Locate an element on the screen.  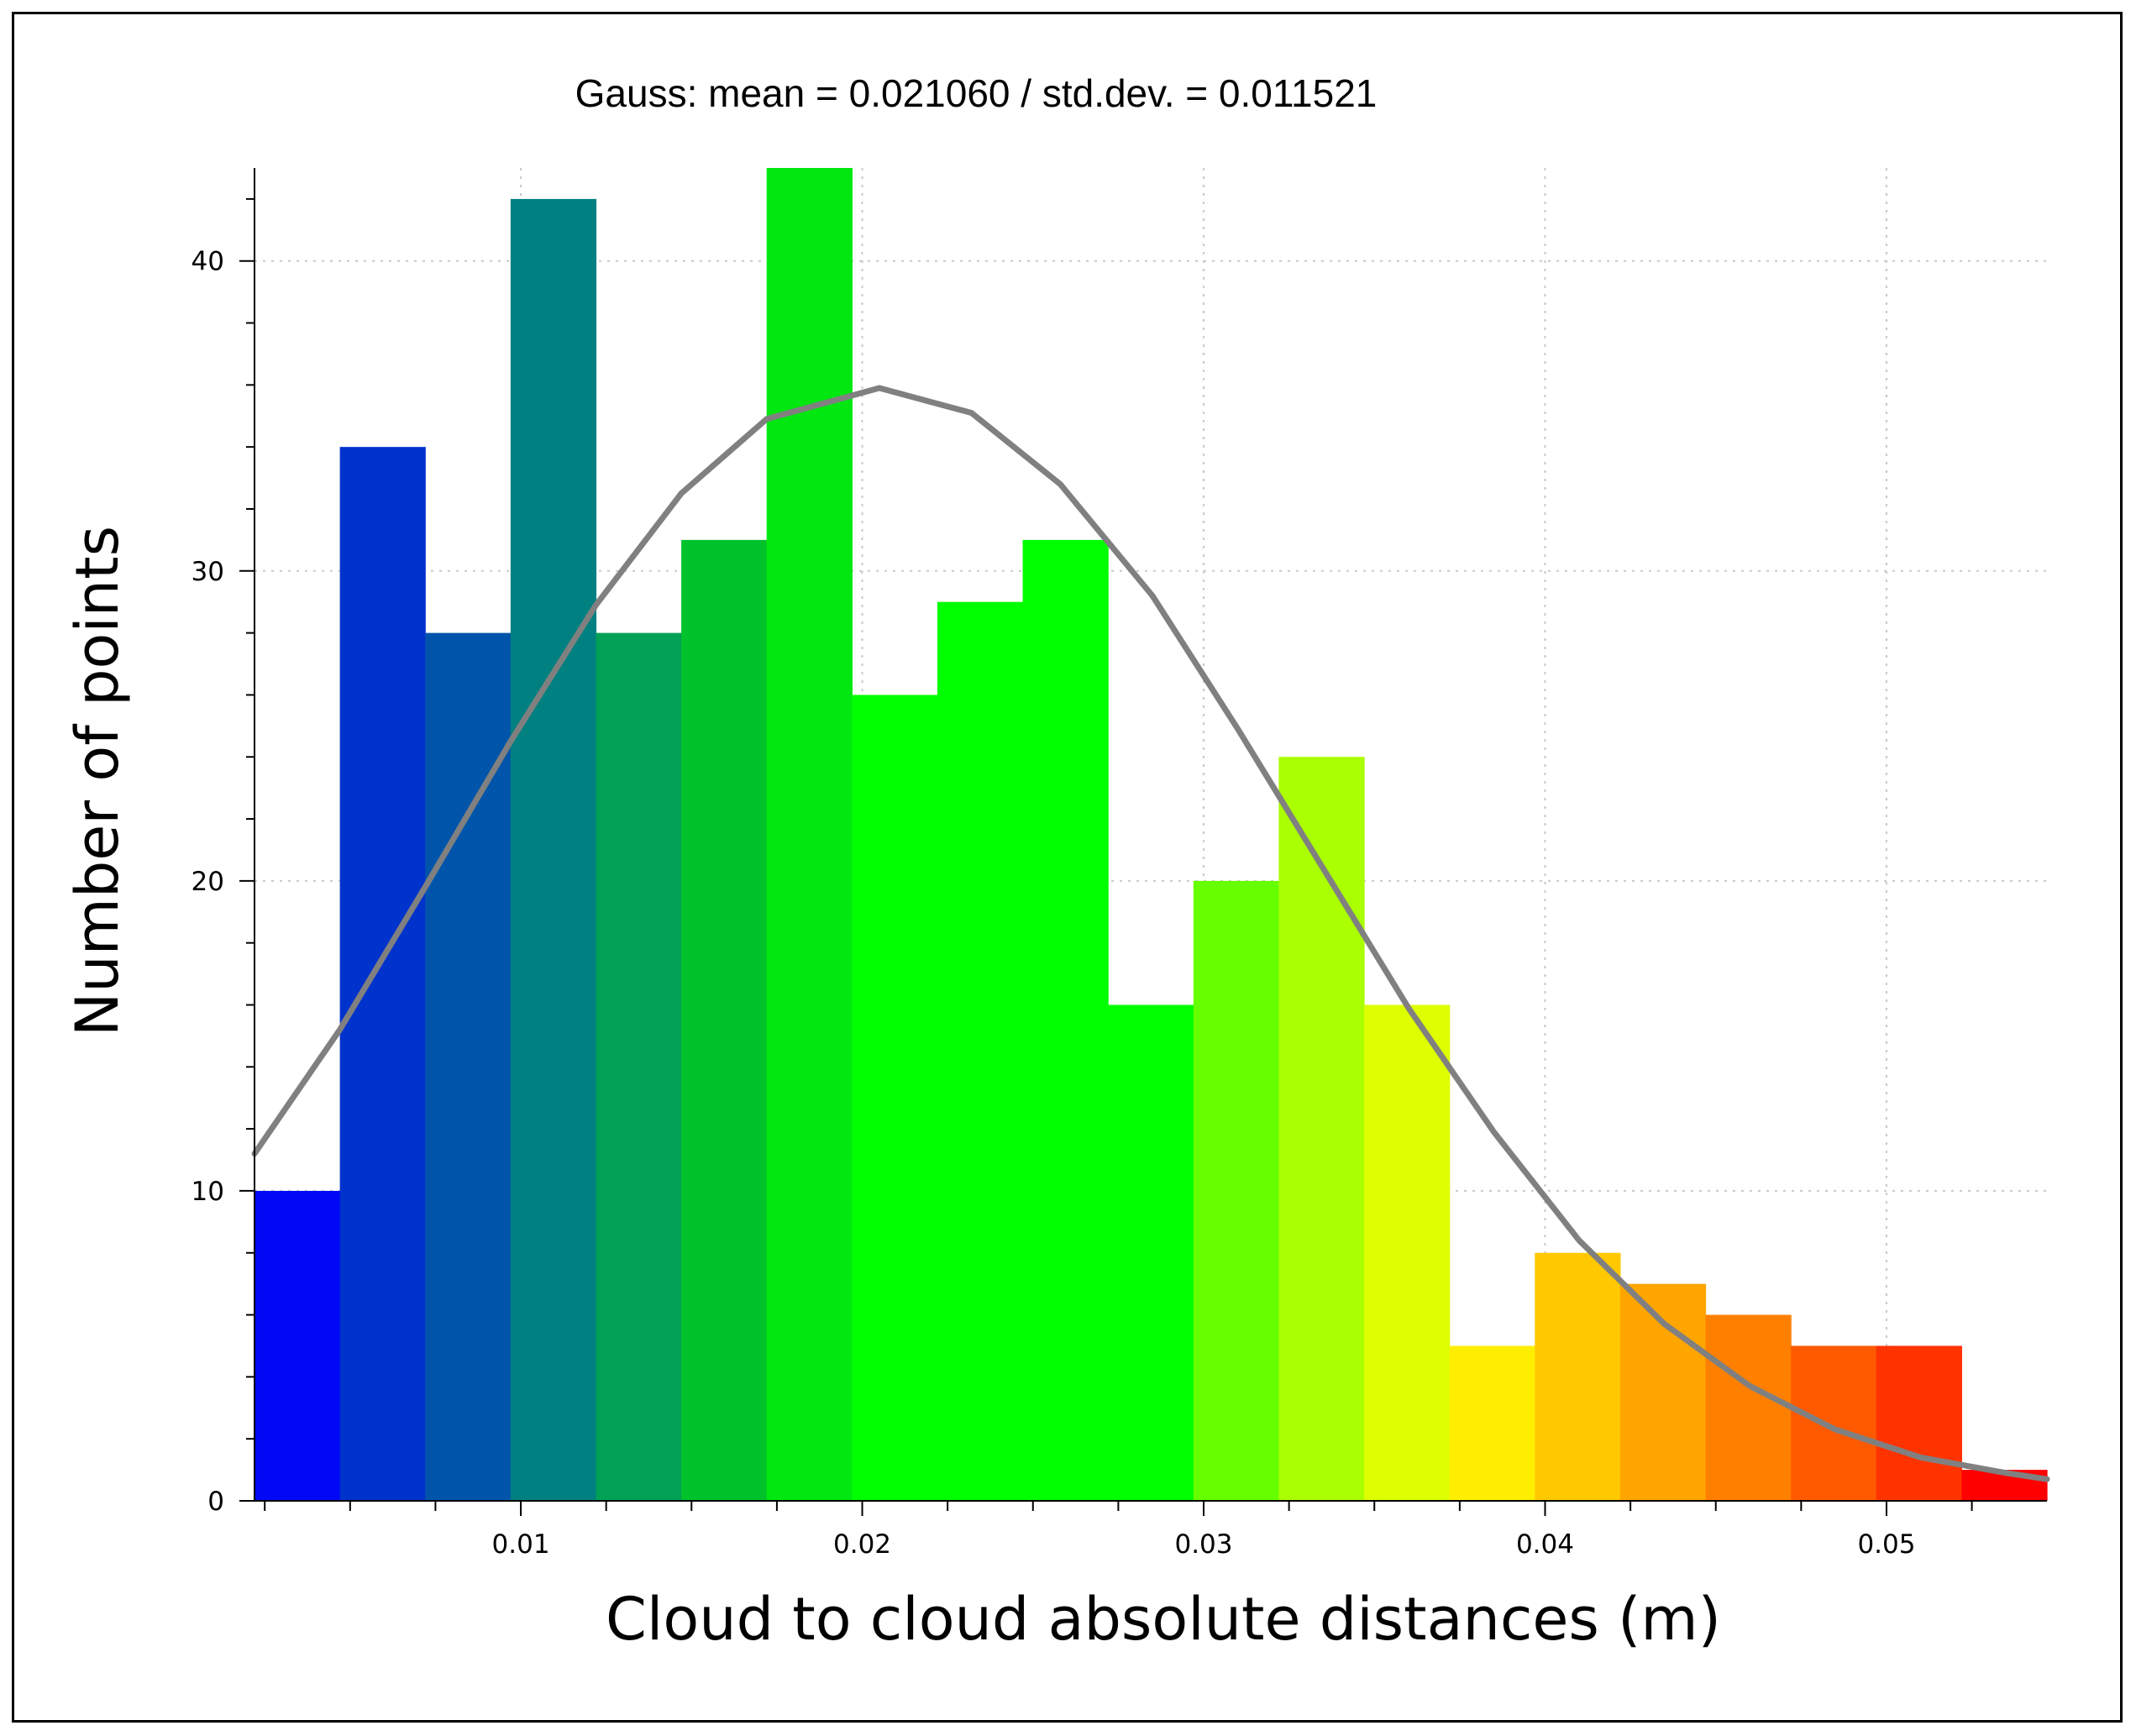
y-tick-labels: 0 10 20 30 40 is located at coordinates (208, 882).